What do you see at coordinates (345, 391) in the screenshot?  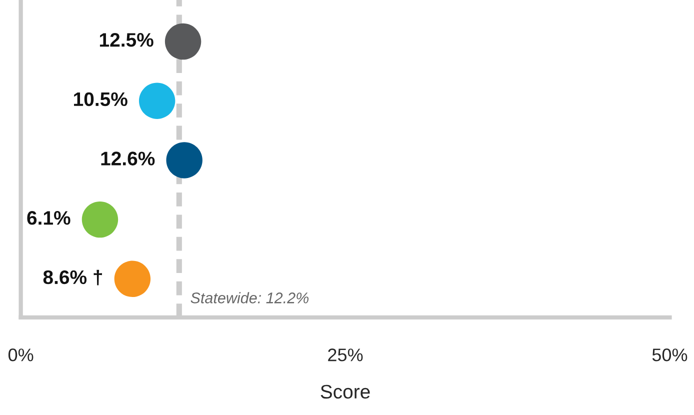 I see `x-axis-title: Score` at bounding box center [345, 391].